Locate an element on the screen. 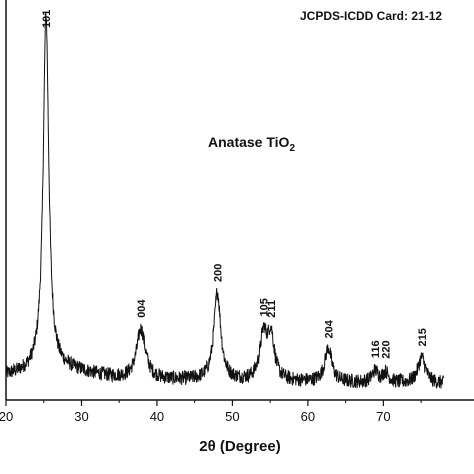 The height and width of the screenshot is (474, 474). phase-label-subscript: 2 is located at coordinates (292, 148).